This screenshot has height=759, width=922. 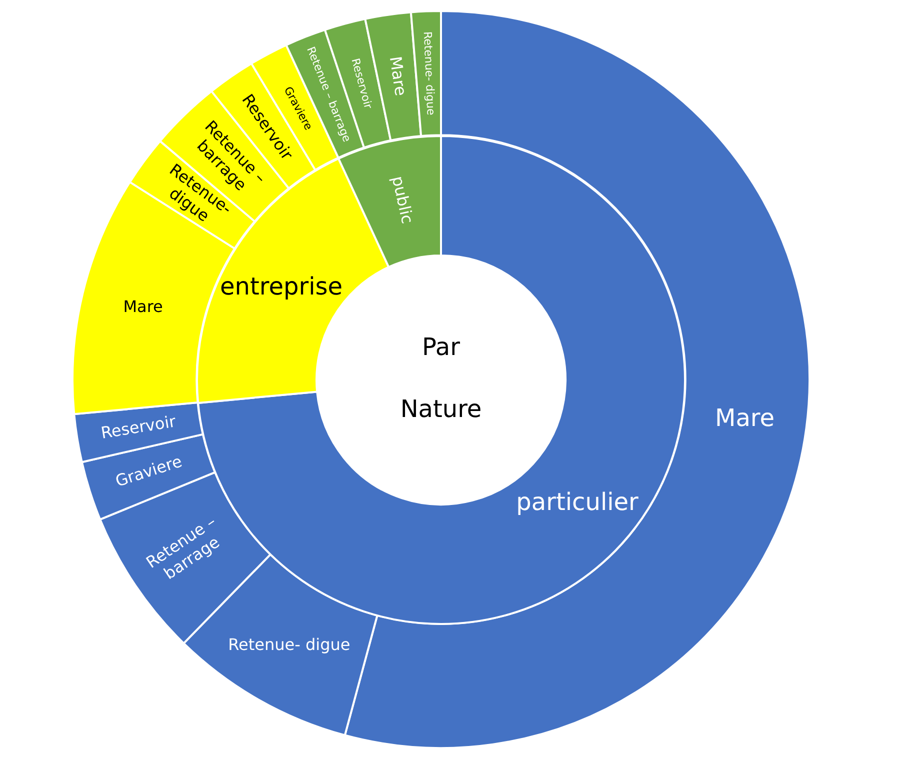 What do you see at coordinates (148, 471) in the screenshot?
I see `slice-label: Graviere` at bounding box center [148, 471].